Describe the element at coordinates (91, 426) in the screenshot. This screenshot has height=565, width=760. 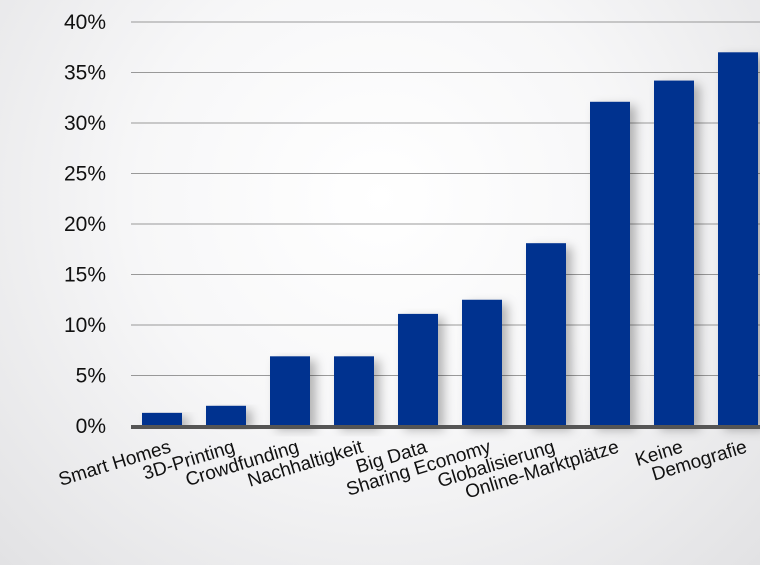
I see `y-tick-label: 0%` at that location.